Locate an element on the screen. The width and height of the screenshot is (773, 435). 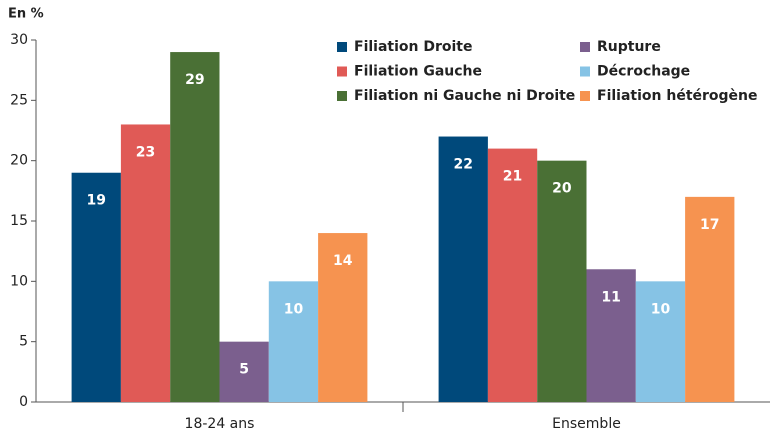
y-tick-label: 25 is located at coordinates (19, 100).